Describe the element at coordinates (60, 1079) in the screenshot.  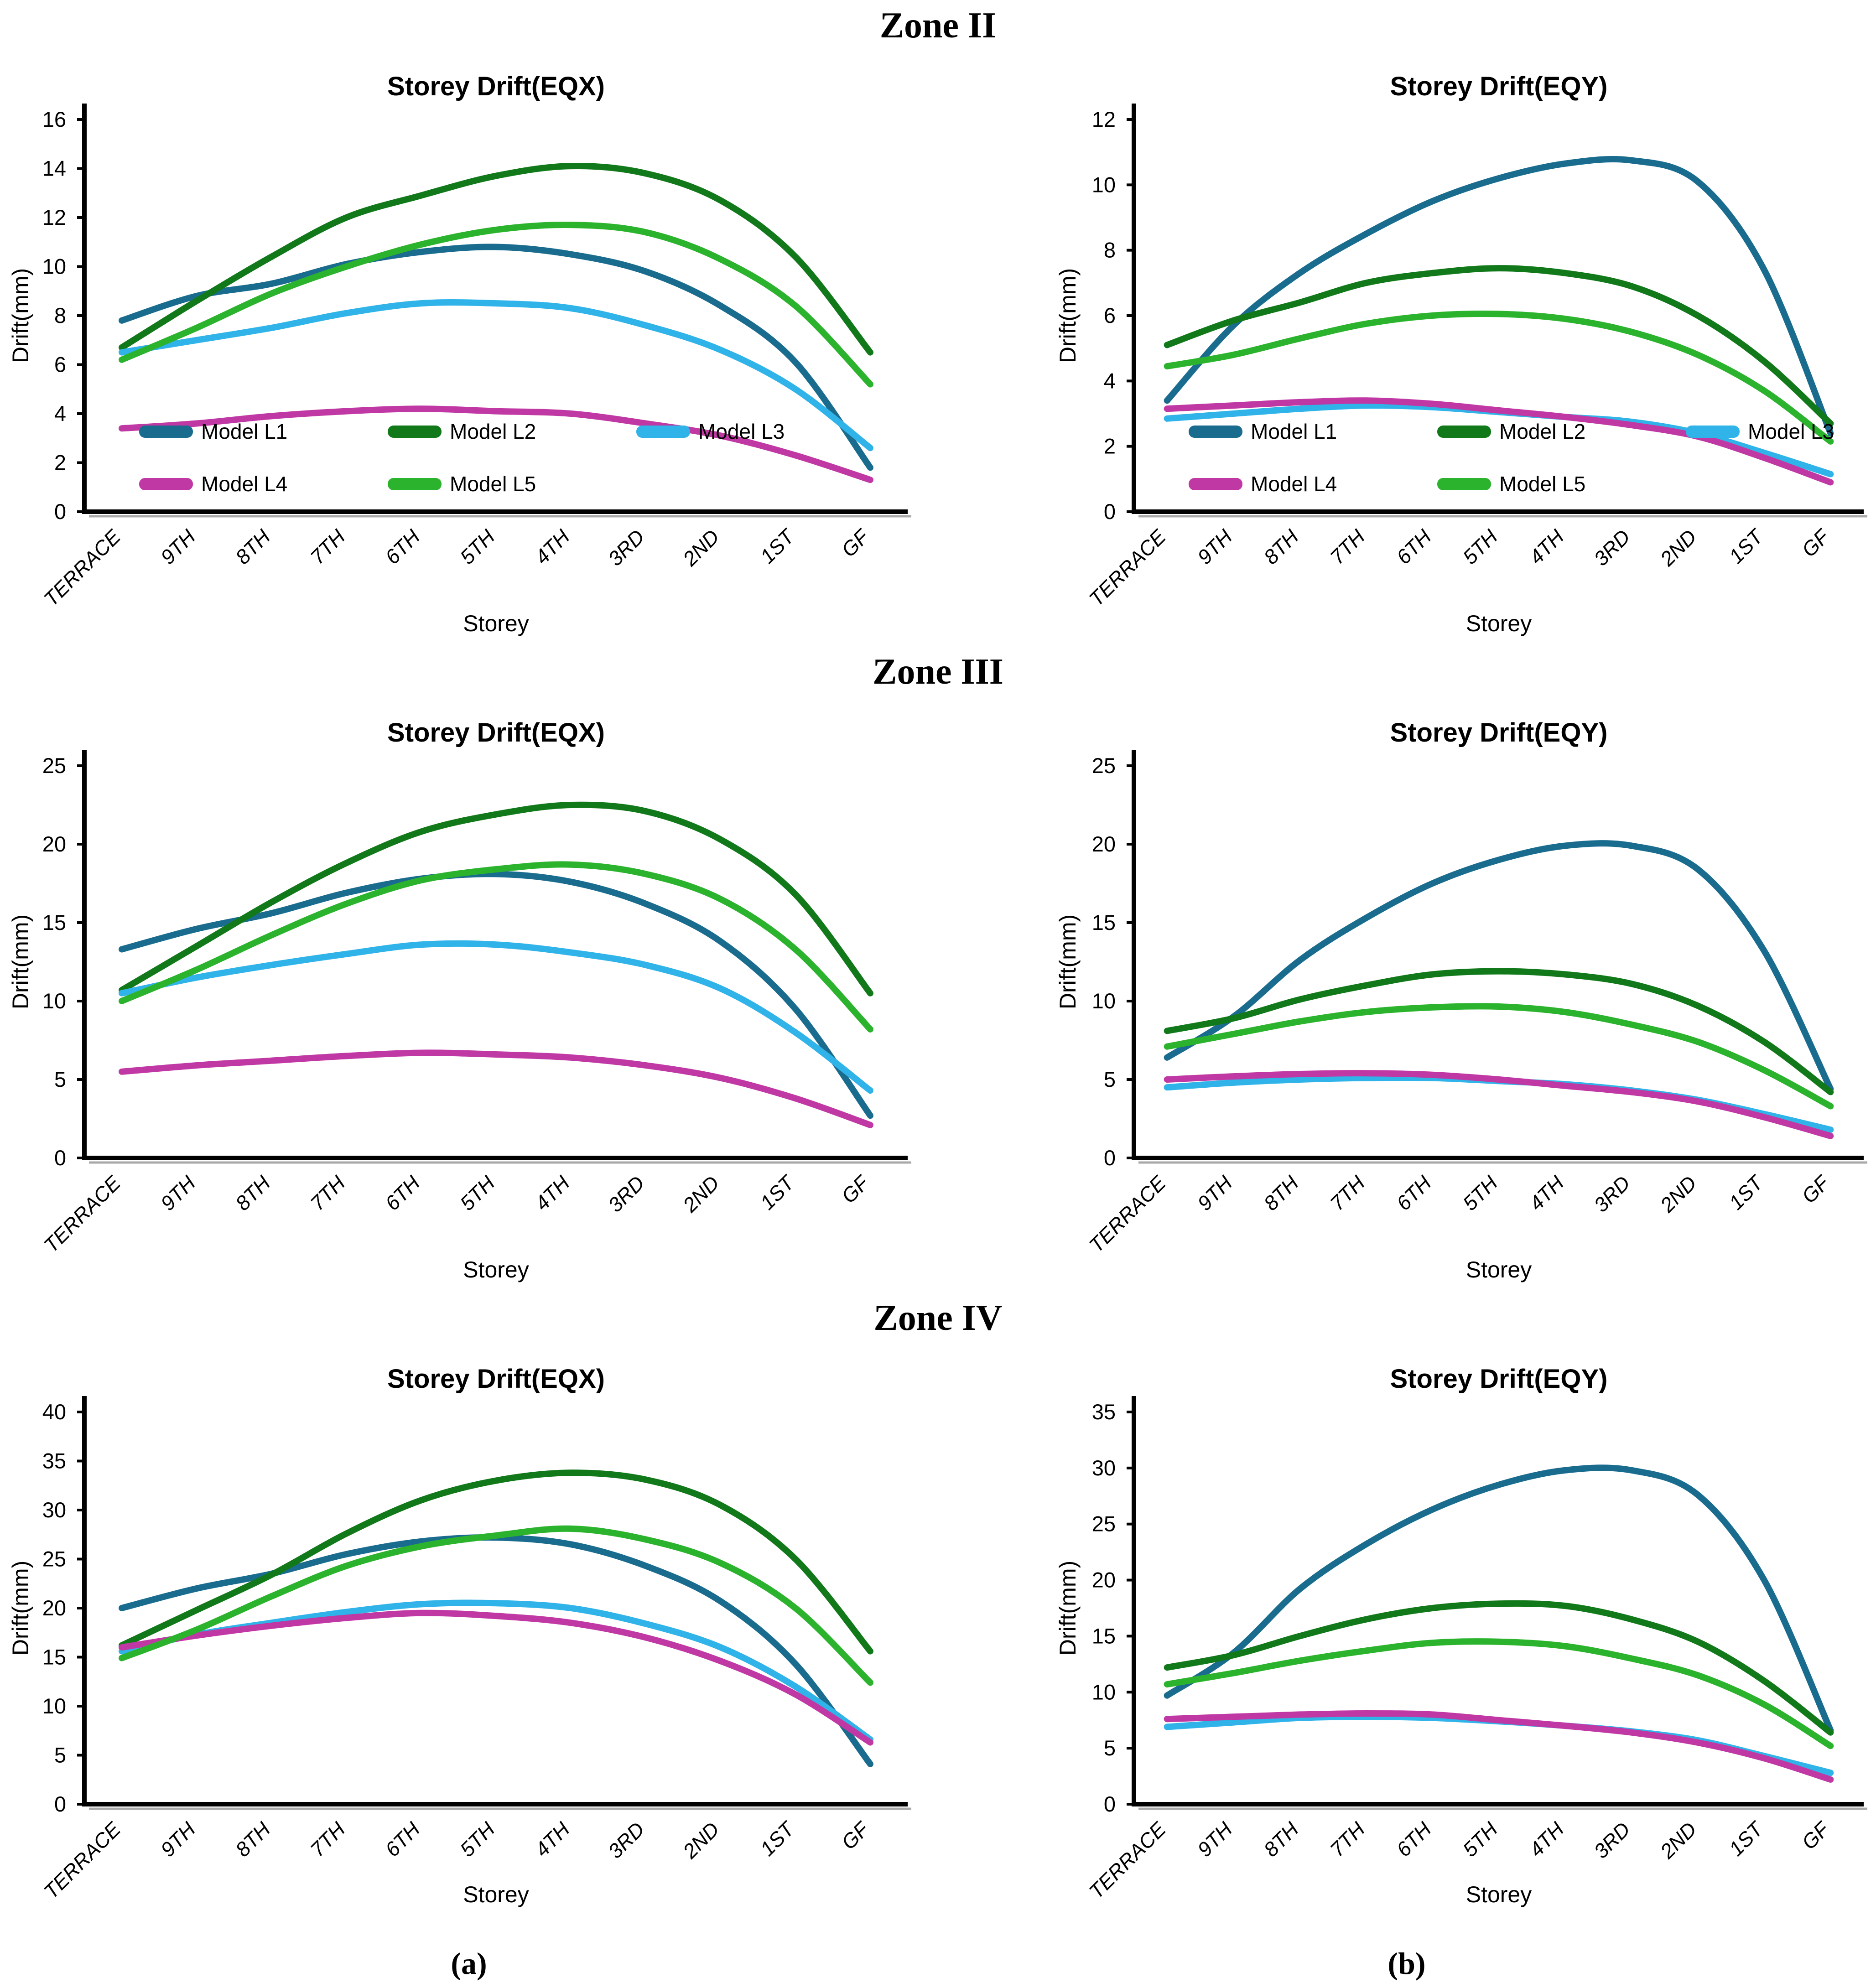
I see `y-tick-label: 5` at that location.